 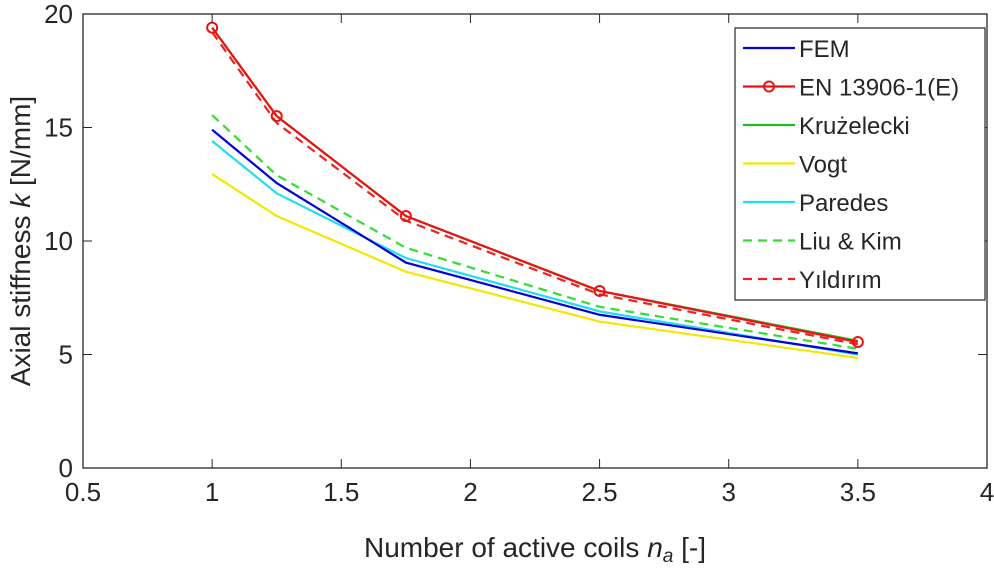 I want to click on x-tick-label: 3.5, so click(x=858, y=492).